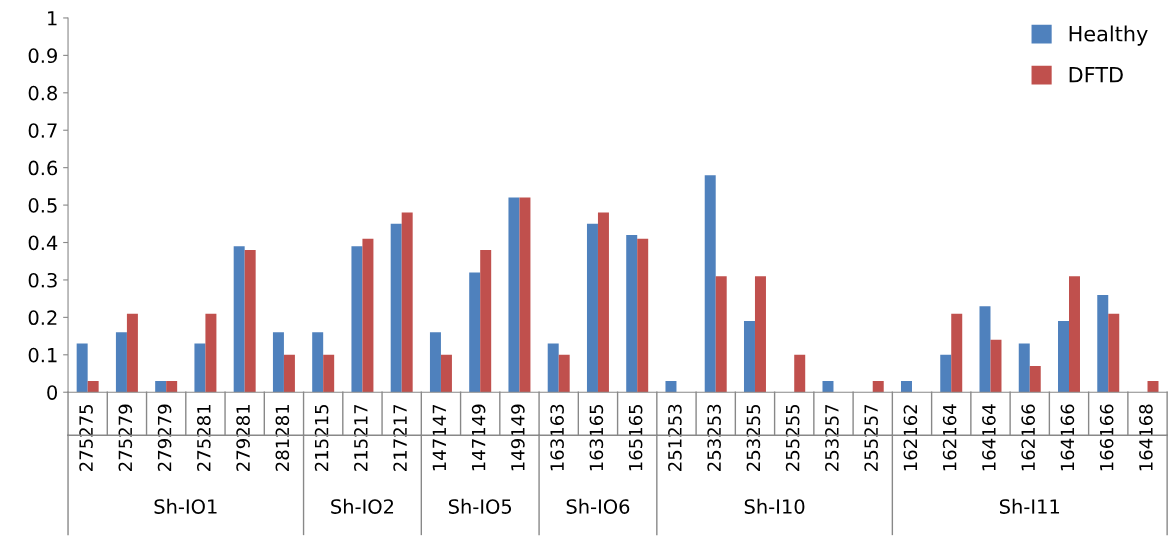 Image resolution: width=1173 pixels, height=544 pixels. I want to click on x-tick-label: 162162, so click(910, 438).